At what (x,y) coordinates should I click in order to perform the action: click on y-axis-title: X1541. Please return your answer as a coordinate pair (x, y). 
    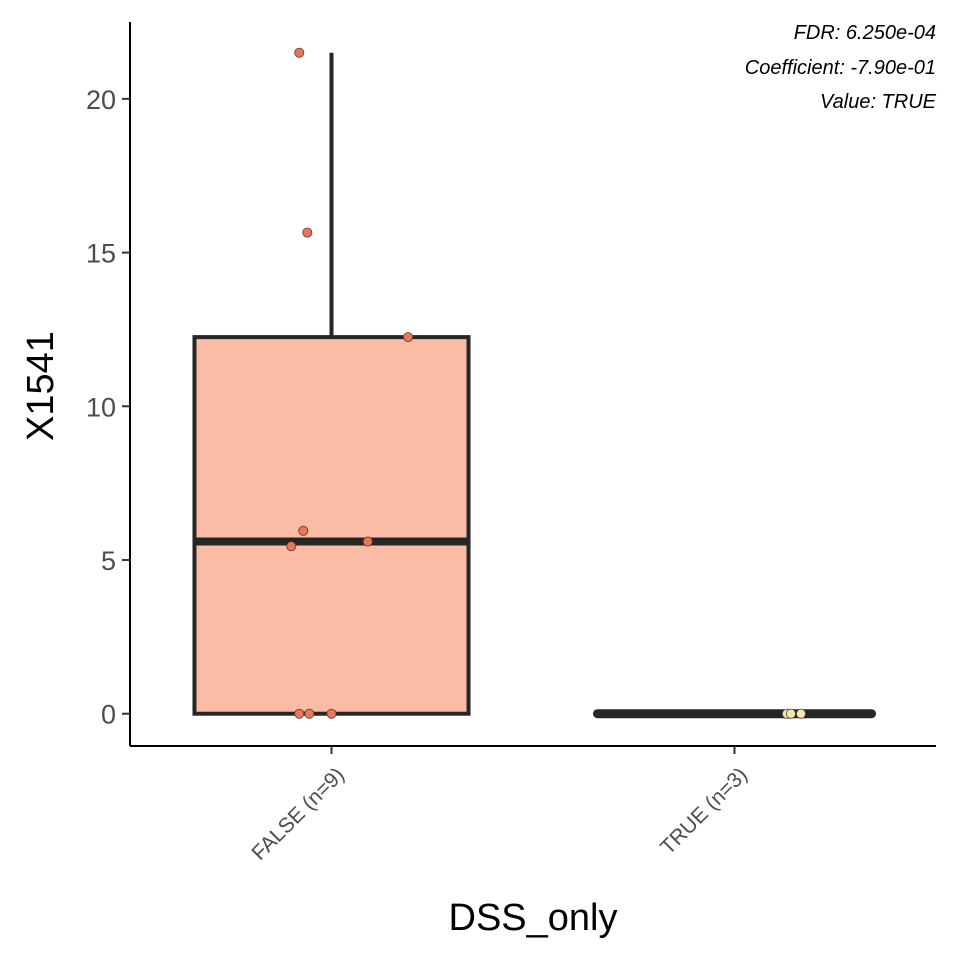
    Looking at the image, I should click on (41, 386).